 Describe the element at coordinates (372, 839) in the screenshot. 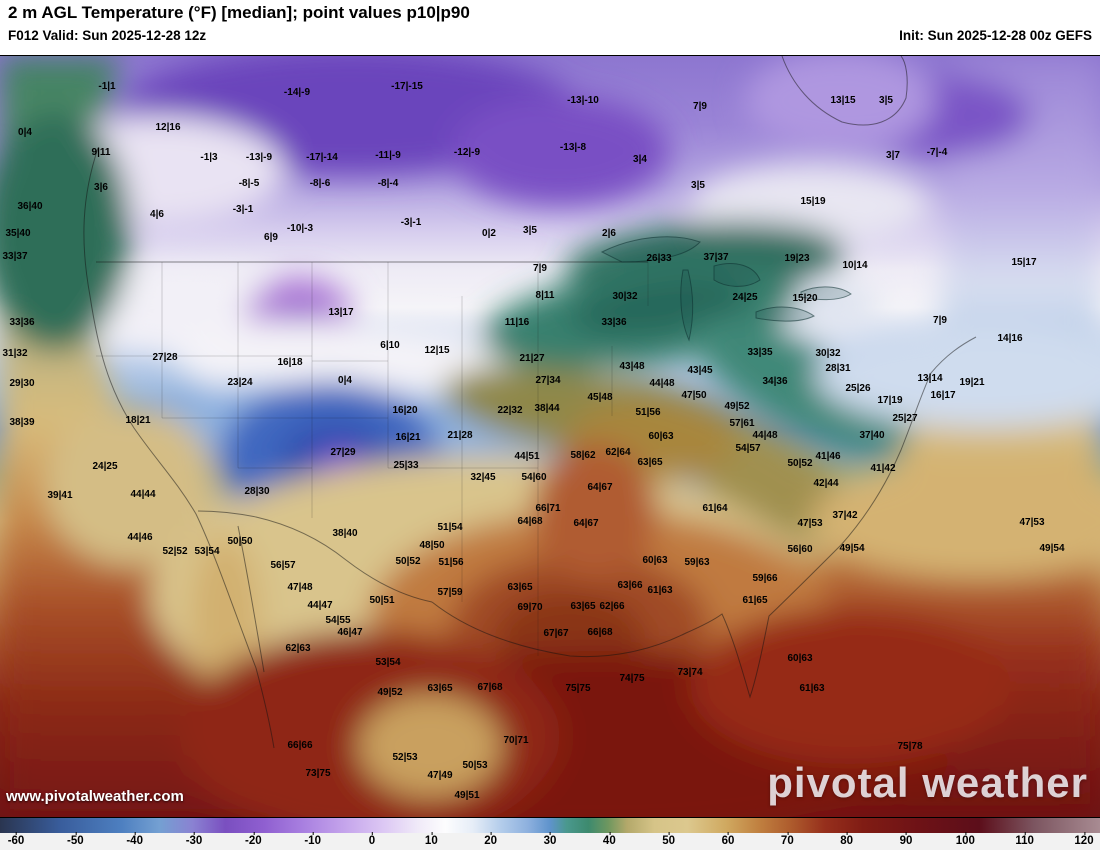

I see `colorbar-tick-label: 0` at that location.